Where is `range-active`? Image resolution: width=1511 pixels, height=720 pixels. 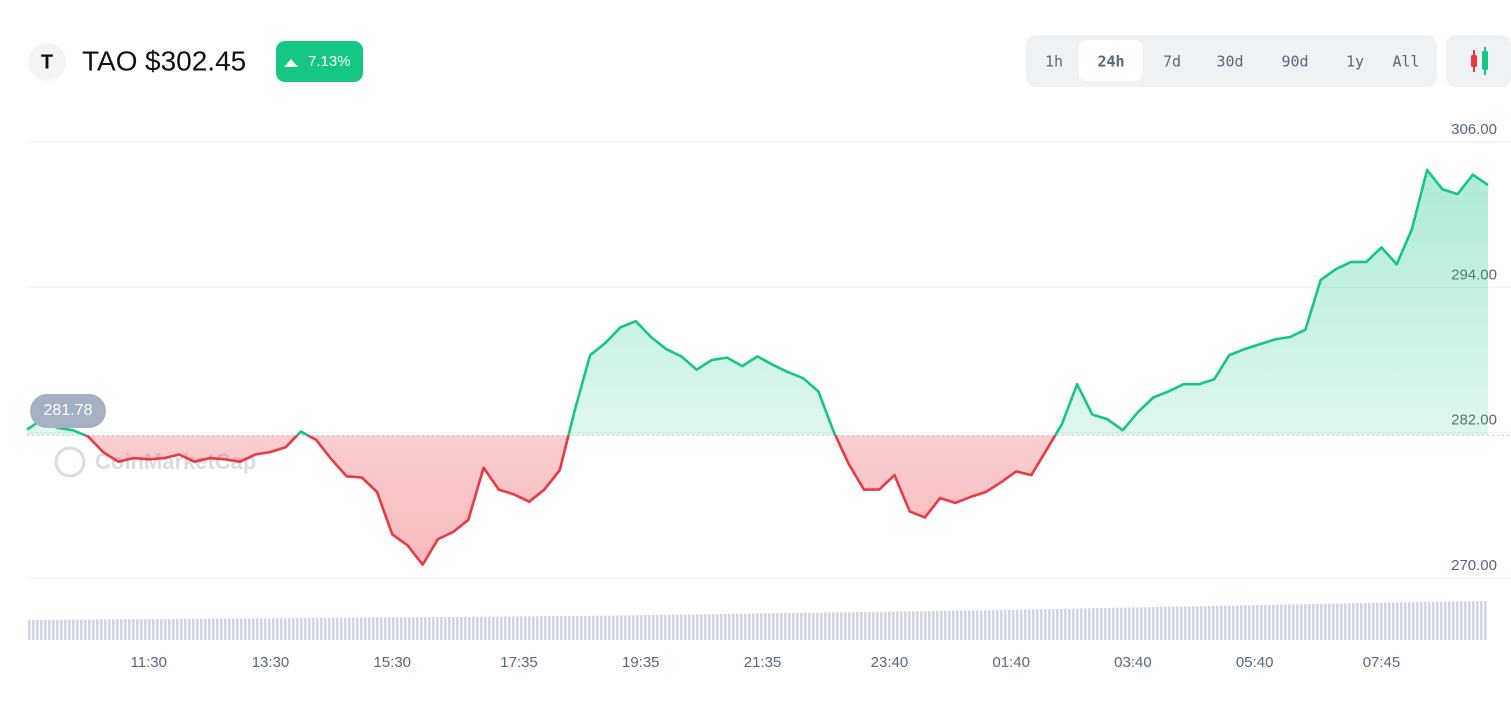 range-active is located at coordinates (1111, 60).